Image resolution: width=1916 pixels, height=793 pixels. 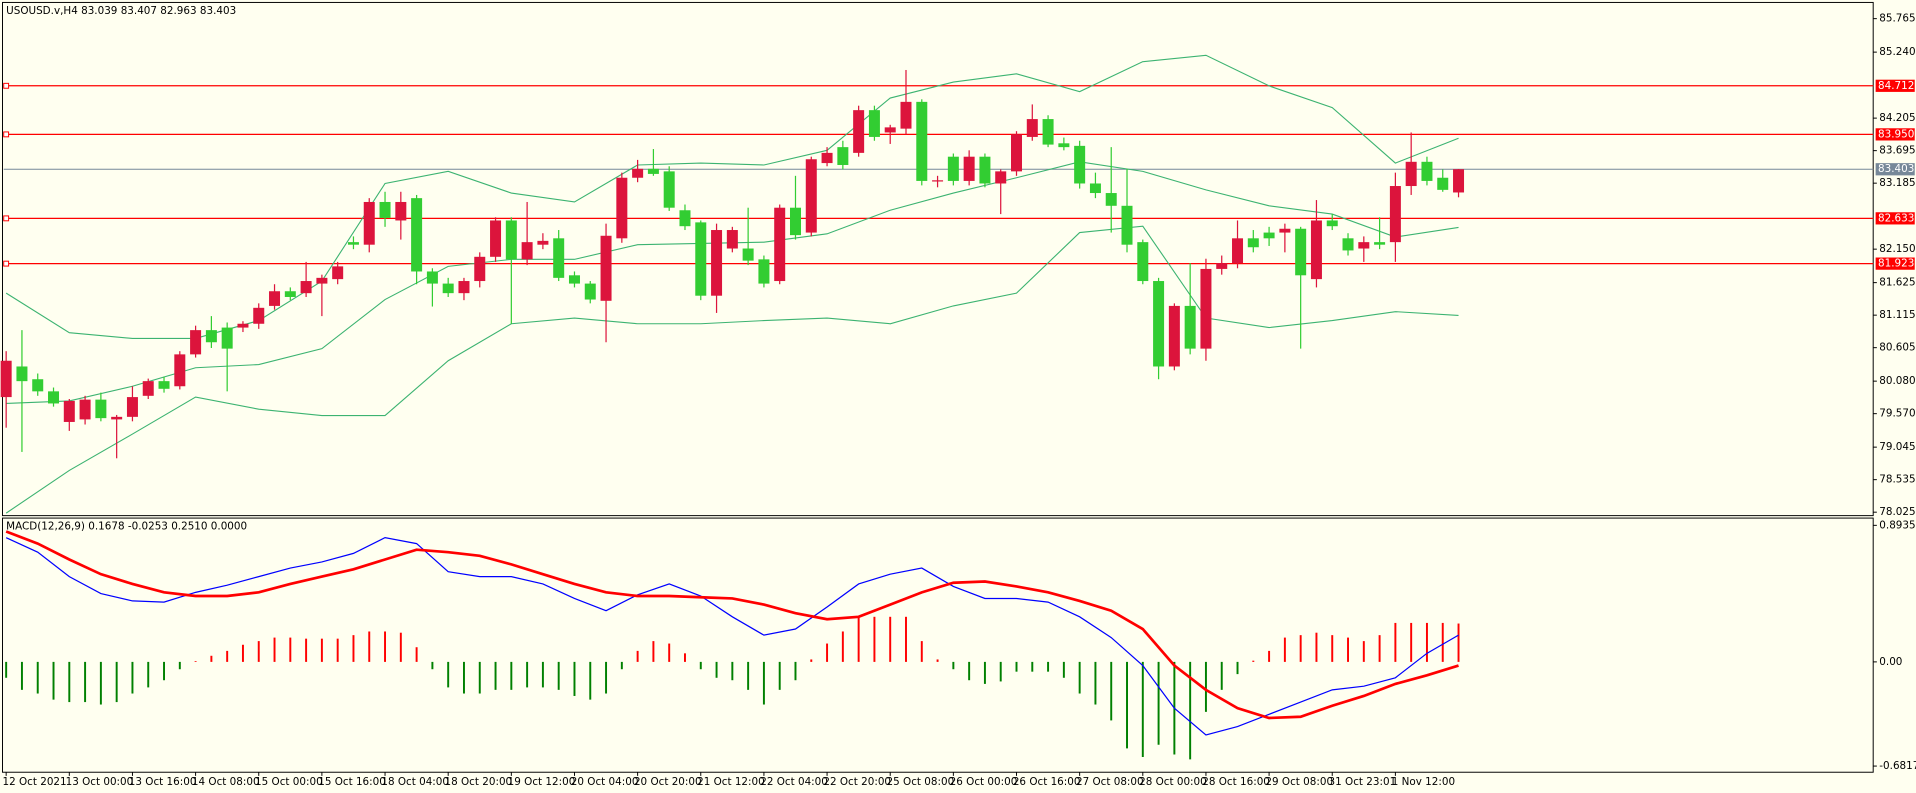 I want to click on y-tick-label: 85.765, so click(x=1897, y=19).